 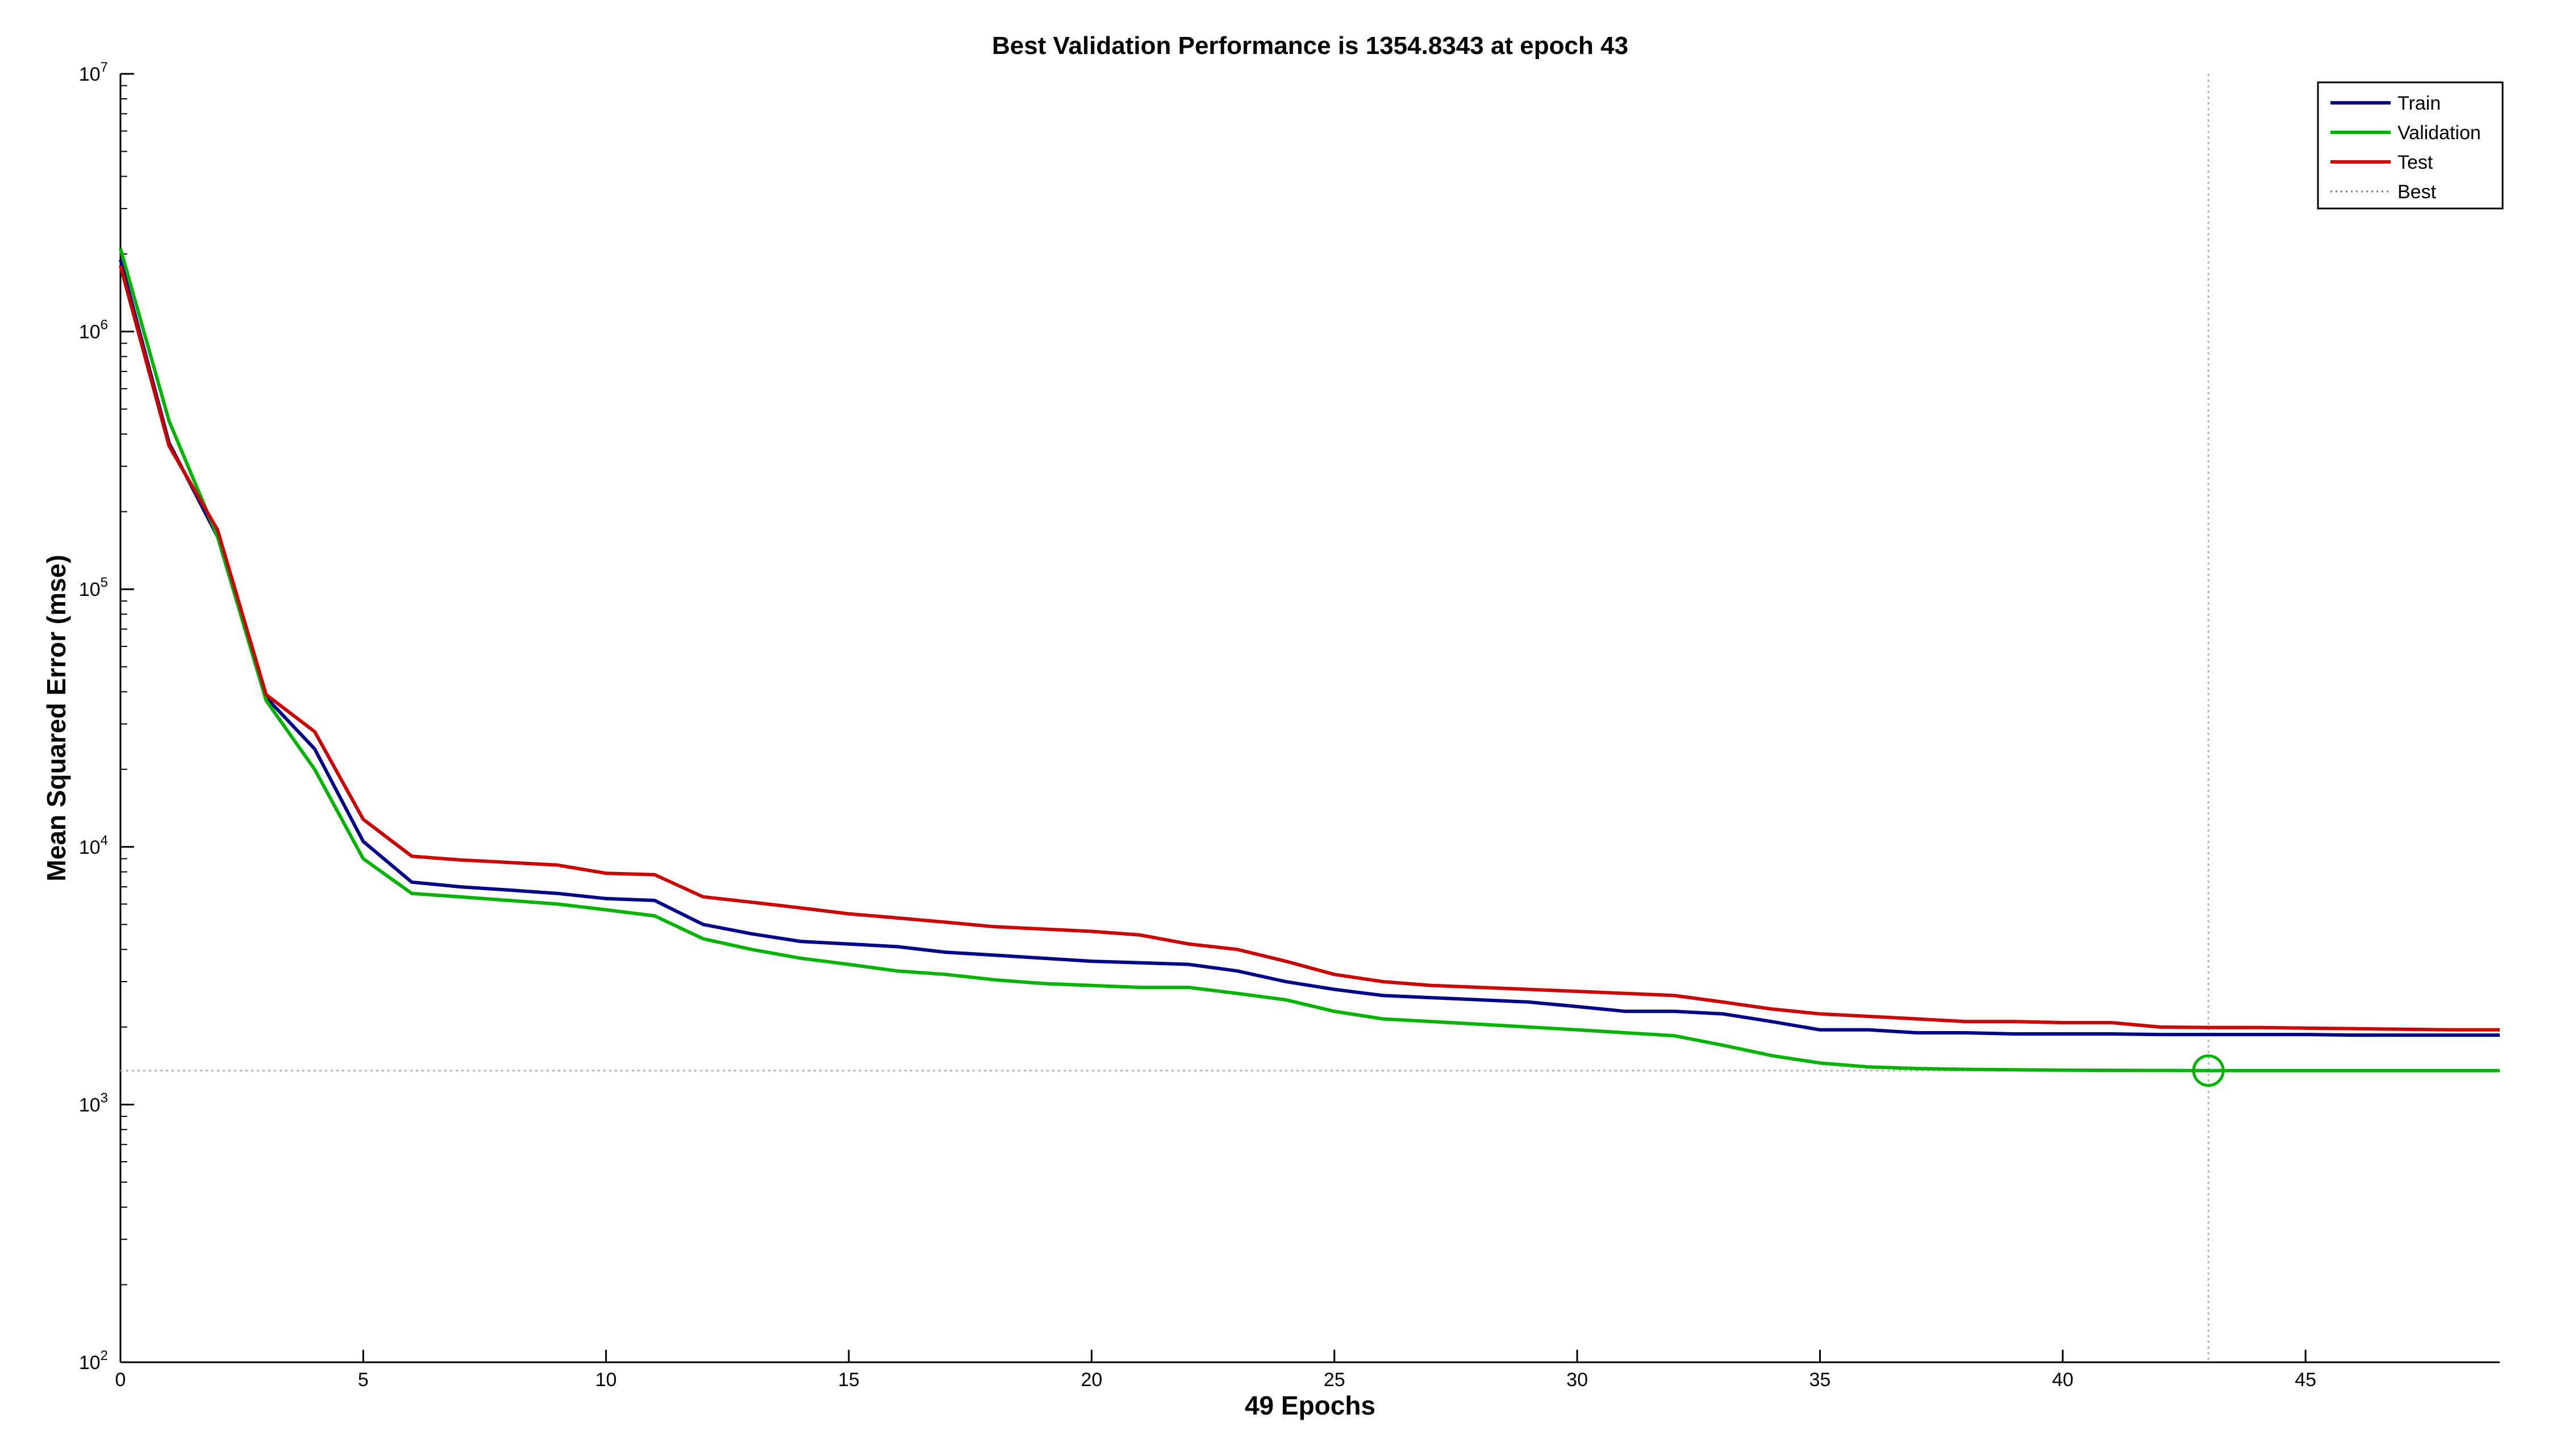 I want to click on legend-label-validation: Validation, so click(x=2439, y=133).